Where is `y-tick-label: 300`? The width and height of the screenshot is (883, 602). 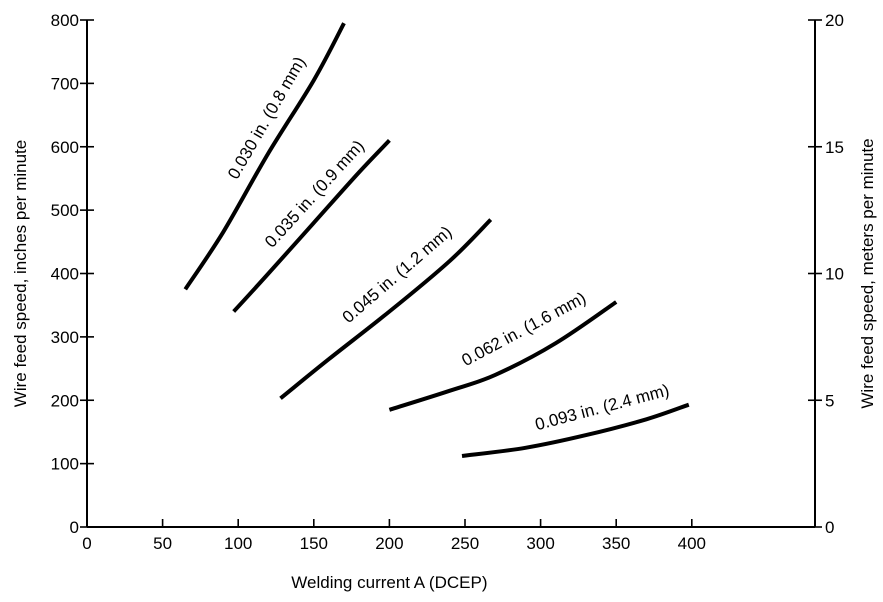
y-tick-label: 300 is located at coordinates (65, 337).